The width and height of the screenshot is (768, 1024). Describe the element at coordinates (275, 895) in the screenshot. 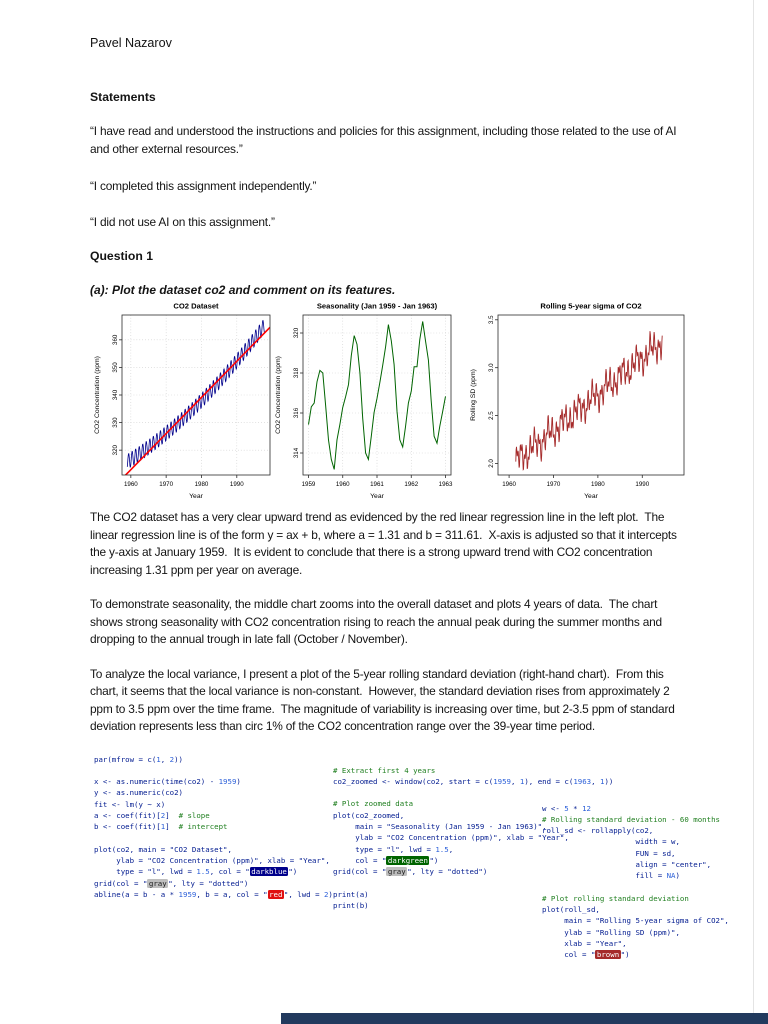

I see `color-literal-chip: red` at that location.